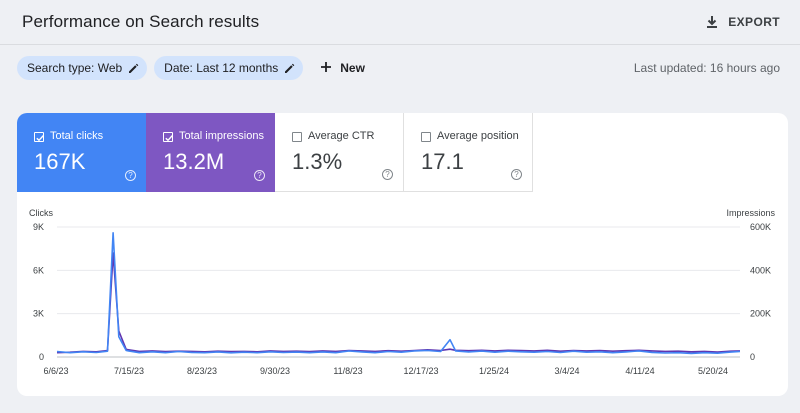 This screenshot has height=413, width=800. What do you see at coordinates (129, 371) in the screenshot?
I see `x-tick-label: 7/15/23` at bounding box center [129, 371].